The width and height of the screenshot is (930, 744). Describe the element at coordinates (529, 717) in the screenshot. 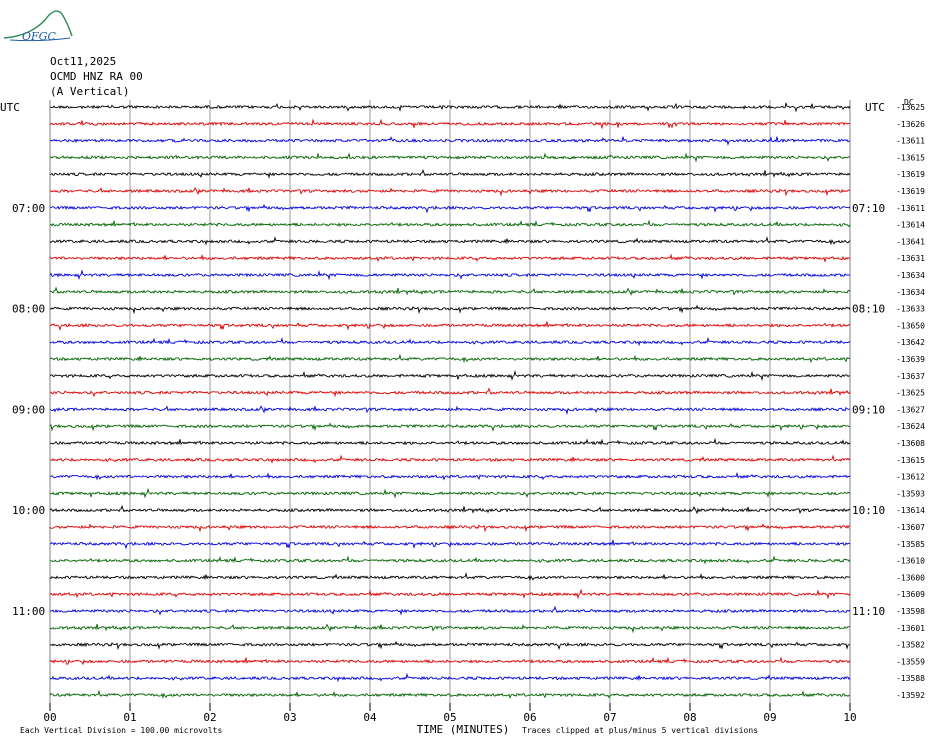

I see `x-tick-label-06: 06` at that location.